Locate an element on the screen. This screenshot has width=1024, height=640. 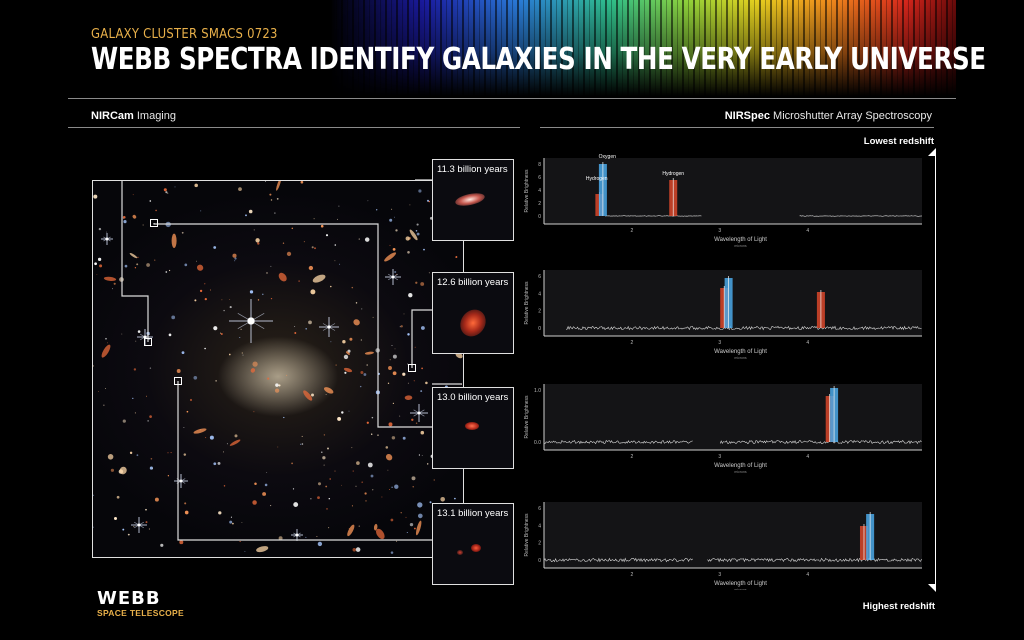
webb-logo: WEBB is located at coordinates (129, 598).